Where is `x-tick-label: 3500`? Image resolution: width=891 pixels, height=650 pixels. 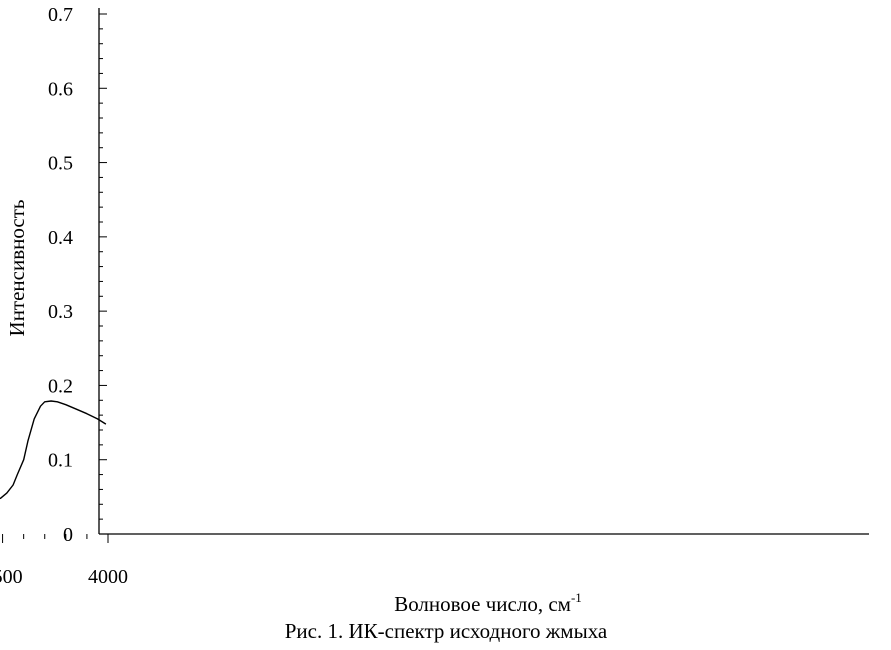 x-tick-label: 3500 is located at coordinates (11, 577).